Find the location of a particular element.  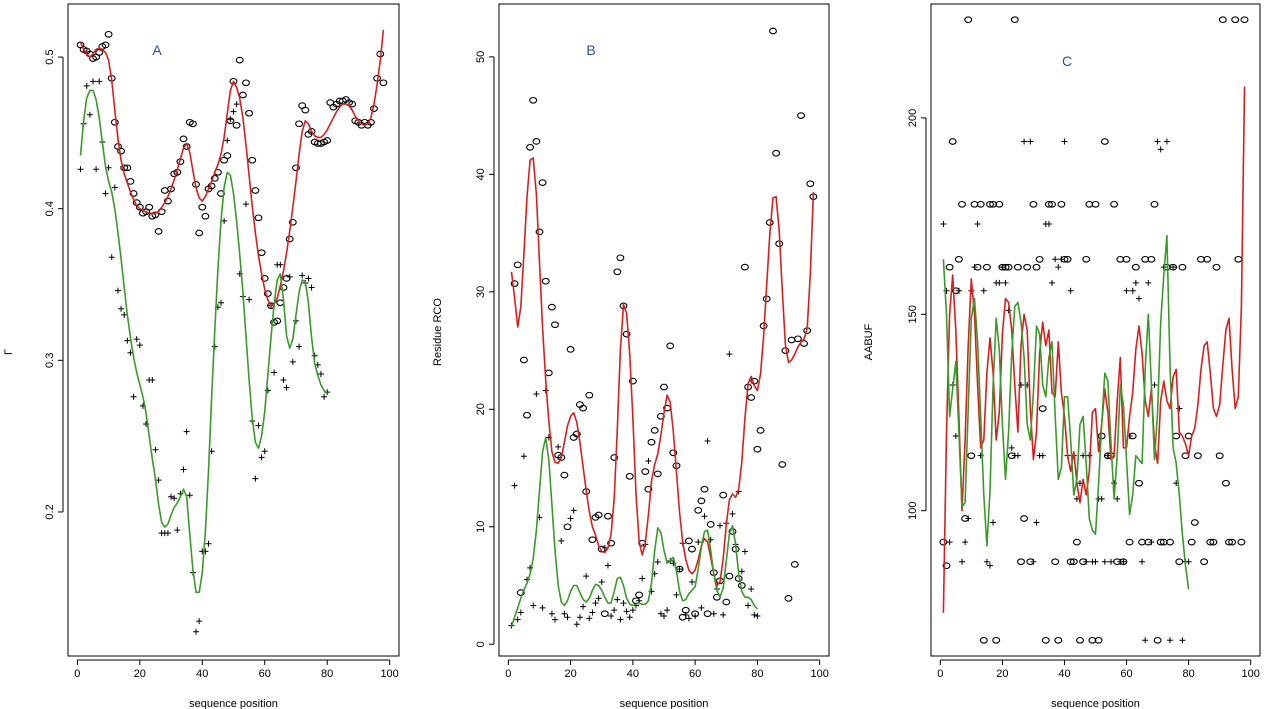

x-tick-label: 40 is located at coordinates (1064, 674).